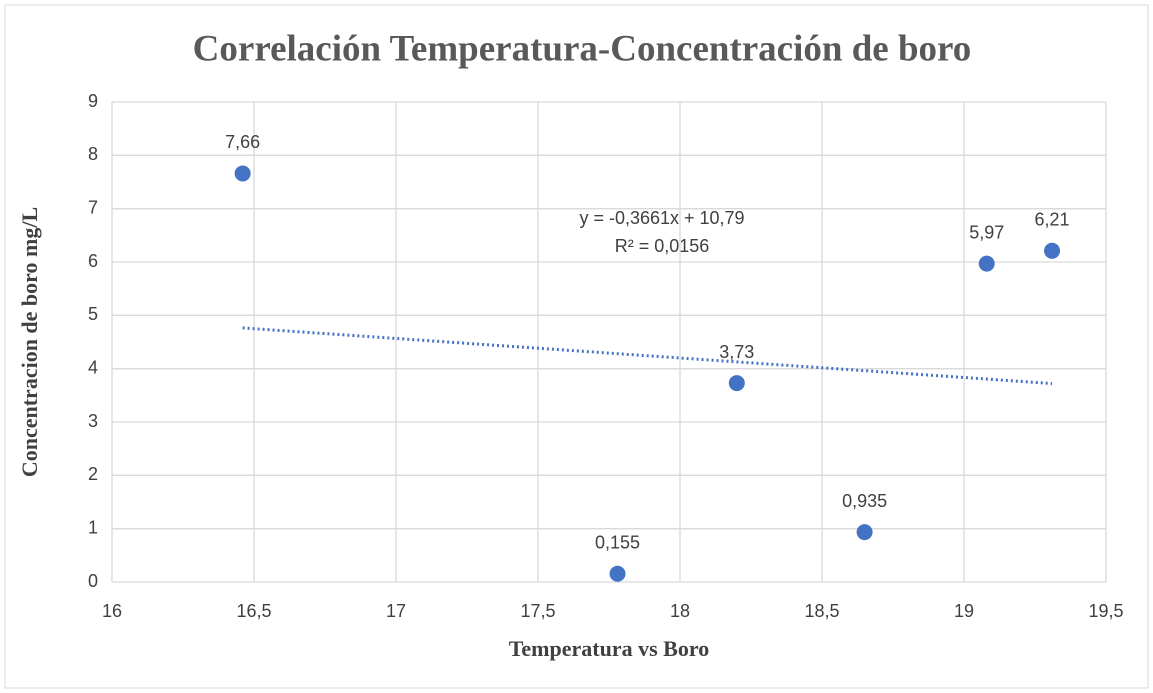 The width and height of the screenshot is (1153, 693). Describe the element at coordinates (617, 542) in the screenshot. I see `data-label: 0,155` at that location.